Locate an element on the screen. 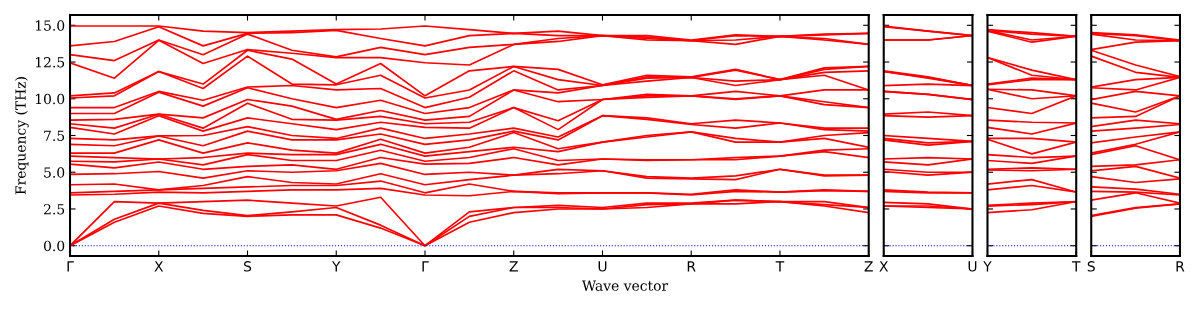 Image resolution: width=1201 pixels, height=310 pixels. y-axis-title: Frequency (THz) is located at coordinates (22, 136).